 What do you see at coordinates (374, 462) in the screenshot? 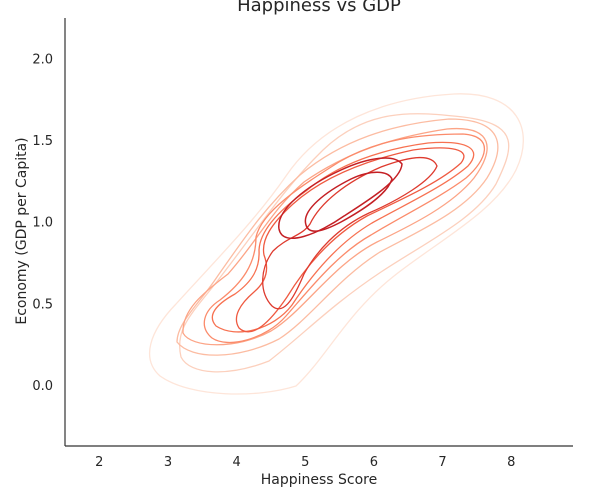
I see `x-tick-label: 6` at bounding box center [374, 462].